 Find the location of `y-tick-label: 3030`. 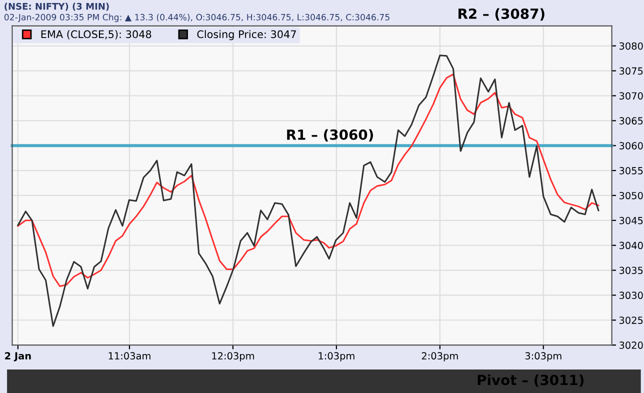

y-tick-label: 3030 is located at coordinates (631, 296).